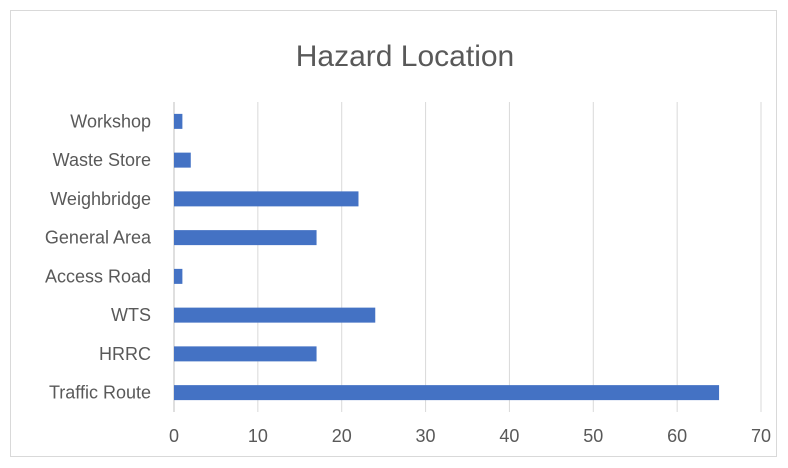 This screenshot has width=788, height=468. I want to click on category-label-traffic-route: Traffic Route, so click(100, 393).